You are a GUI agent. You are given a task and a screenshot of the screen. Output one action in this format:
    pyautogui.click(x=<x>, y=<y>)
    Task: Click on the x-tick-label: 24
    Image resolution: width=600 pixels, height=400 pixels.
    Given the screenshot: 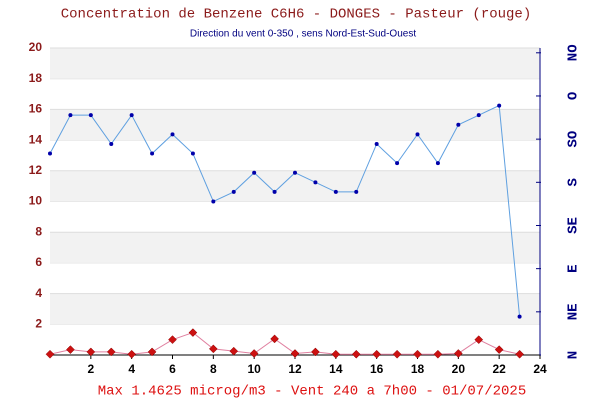 What is the action you would take?
    pyautogui.click(x=540, y=369)
    